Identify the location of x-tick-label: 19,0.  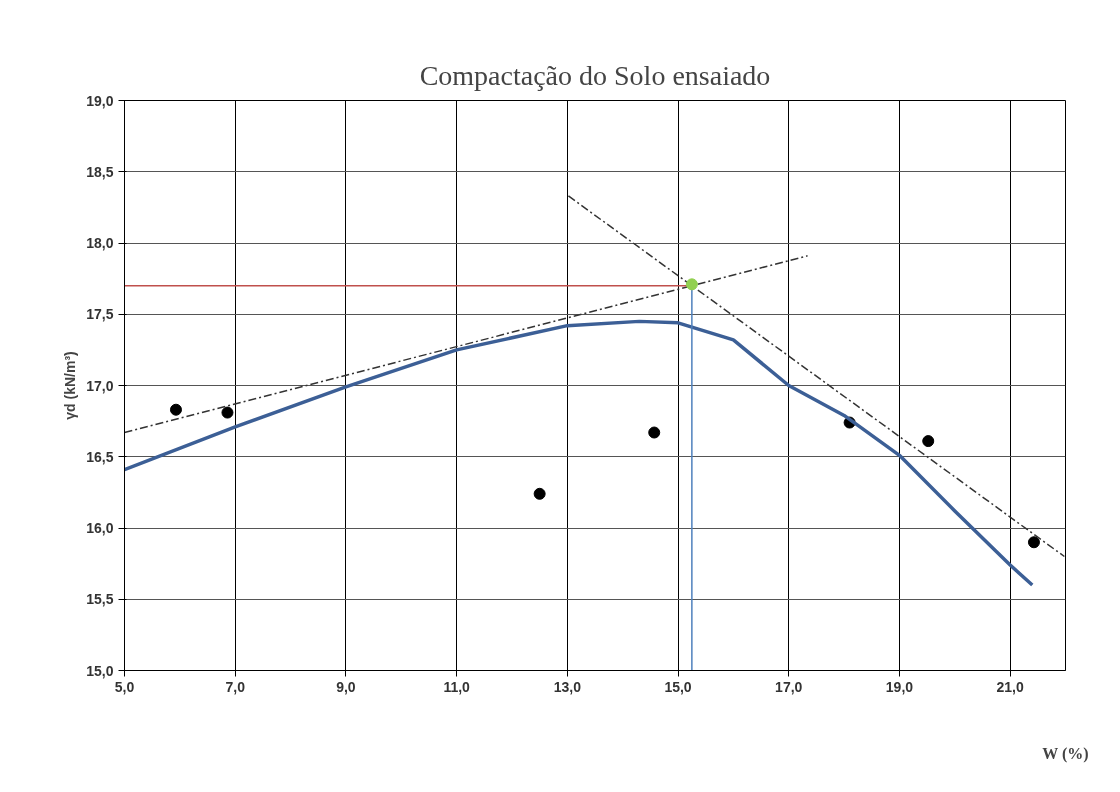
(899, 686).